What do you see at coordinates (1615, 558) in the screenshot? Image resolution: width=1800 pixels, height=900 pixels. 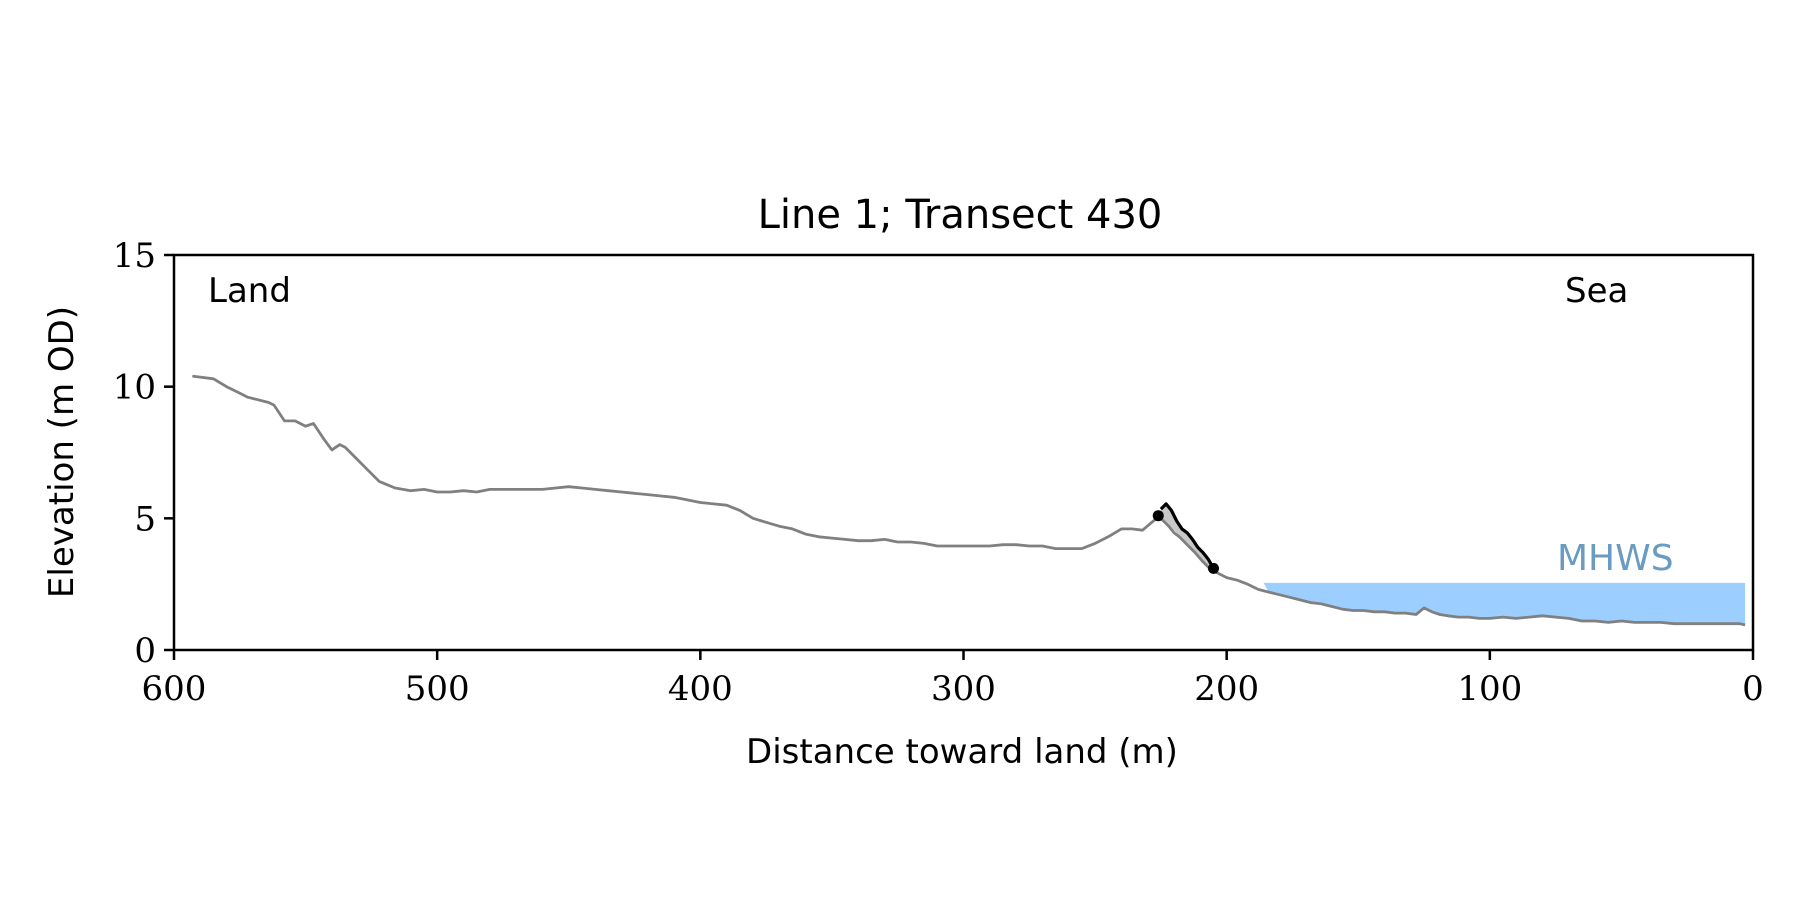 I see `mhws-label: MHWS` at bounding box center [1615, 558].